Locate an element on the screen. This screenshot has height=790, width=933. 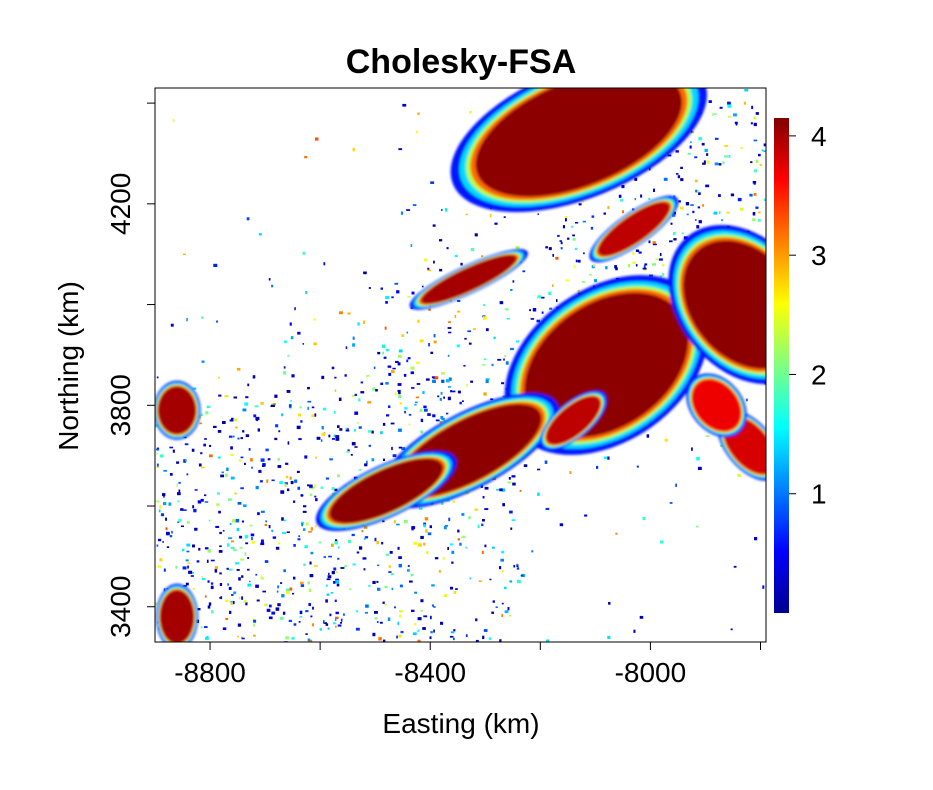
colorbar-tick-label: 1 is located at coordinates (819, 494).